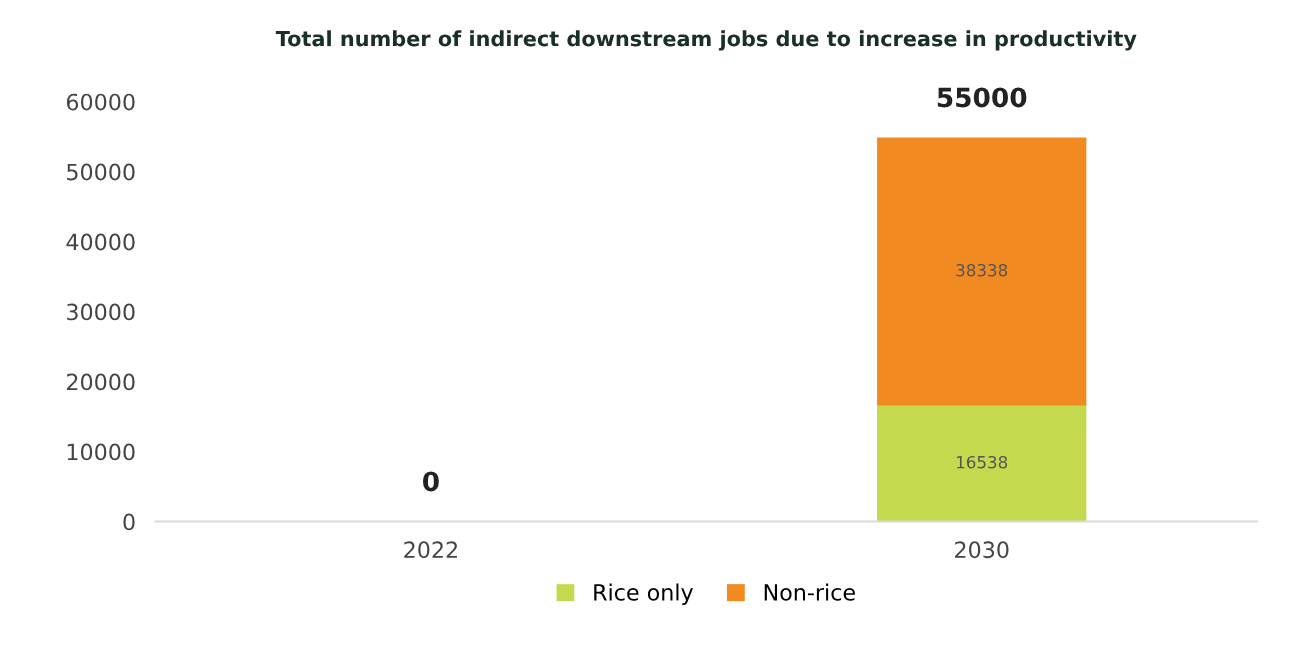 The height and width of the screenshot is (656, 1296). What do you see at coordinates (101, 382) in the screenshot?
I see `y-tick-label: 20000` at bounding box center [101, 382].